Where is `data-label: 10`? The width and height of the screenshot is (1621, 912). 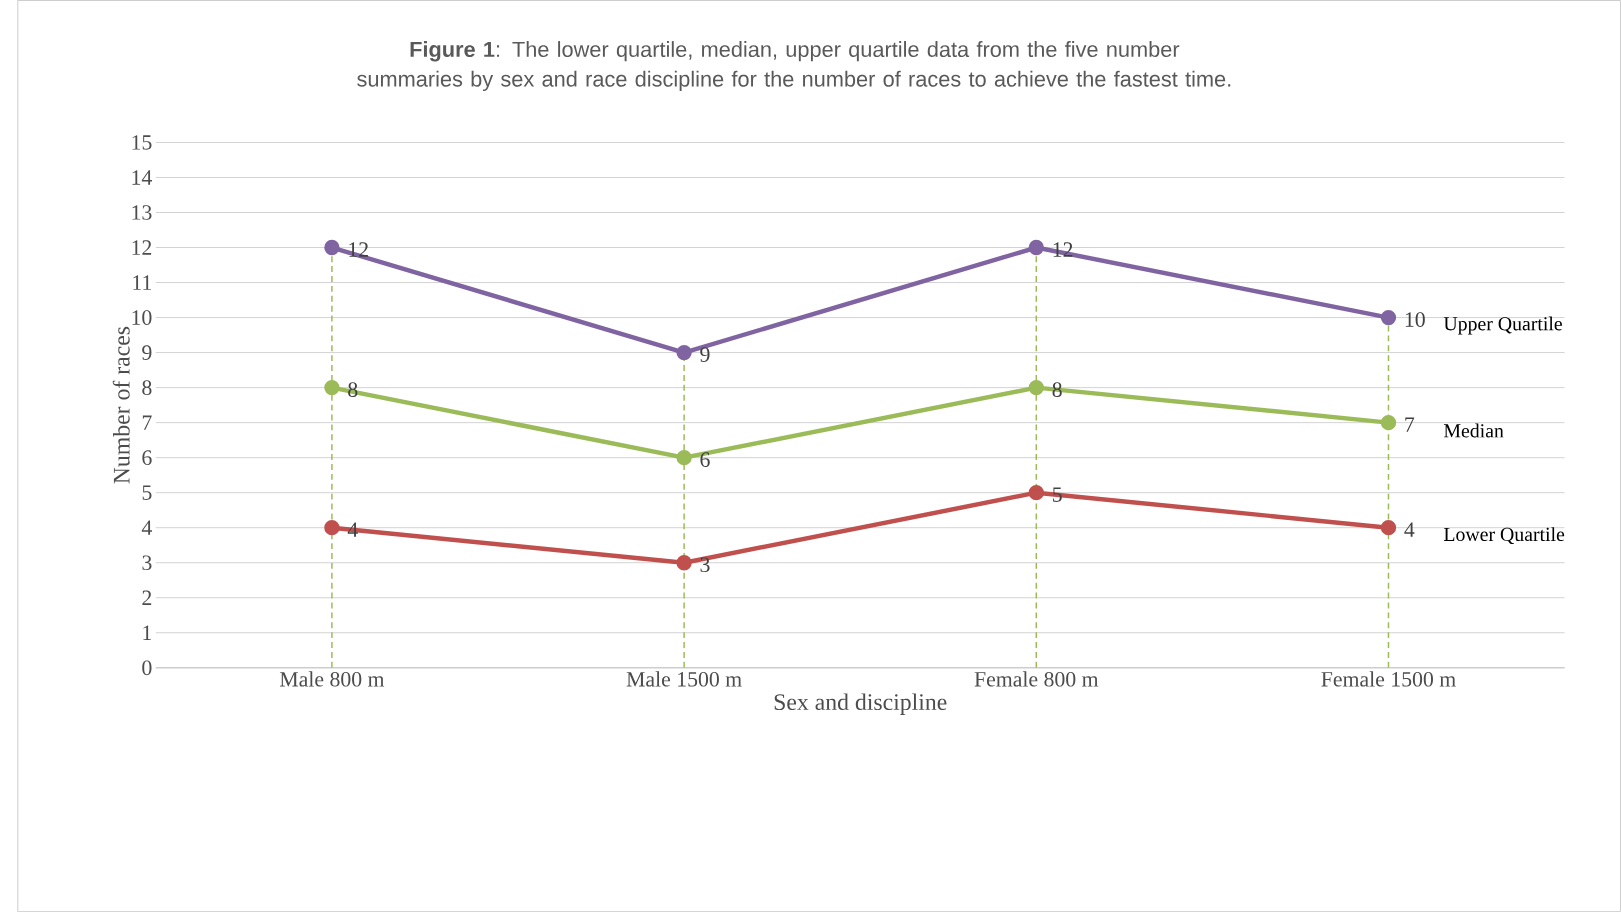 data-label: 10 is located at coordinates (1415, 319).